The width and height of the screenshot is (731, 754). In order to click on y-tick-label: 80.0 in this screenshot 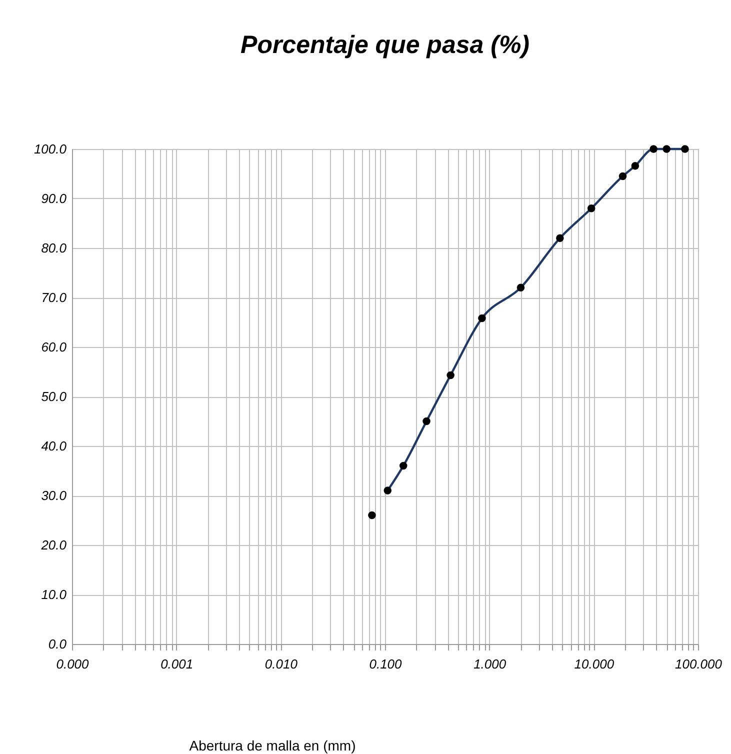, I will do `click(54, 248)`.